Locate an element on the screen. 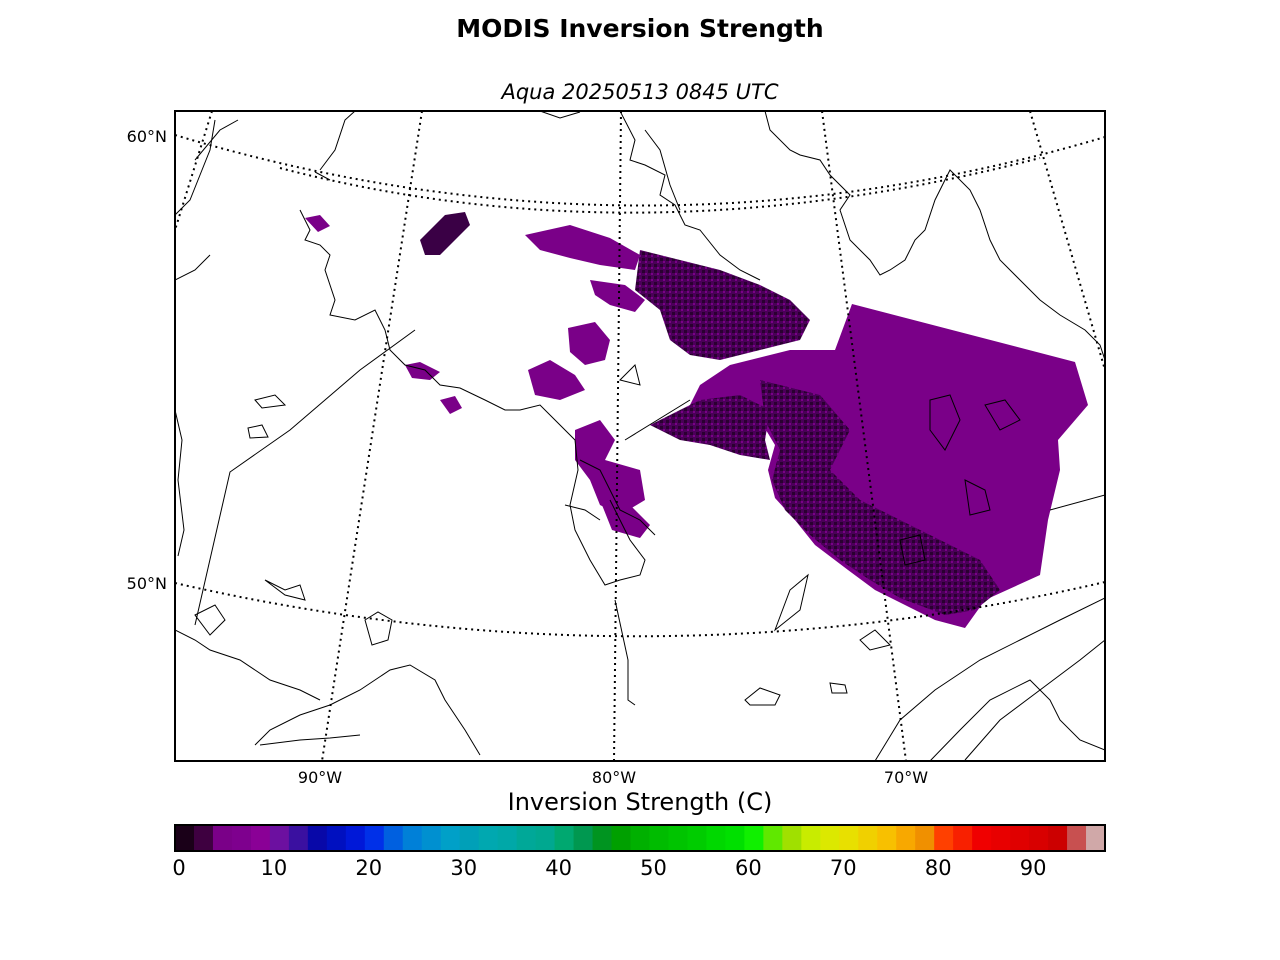  parallel-60n is located at coordinates (640, 170).